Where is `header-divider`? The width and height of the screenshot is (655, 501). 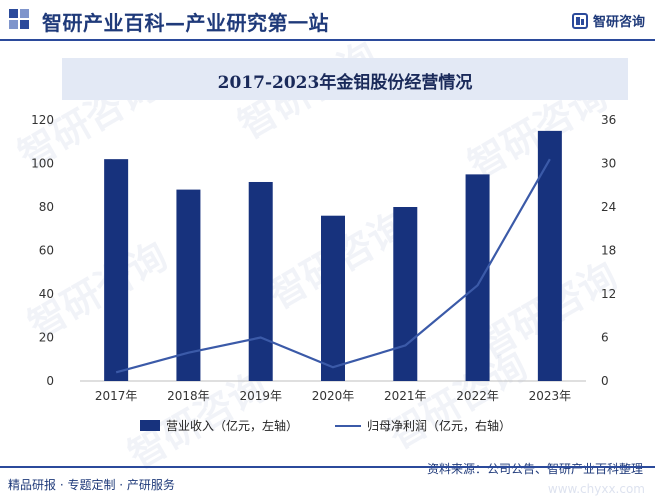 header-divider is located at coordinates (327, 40).